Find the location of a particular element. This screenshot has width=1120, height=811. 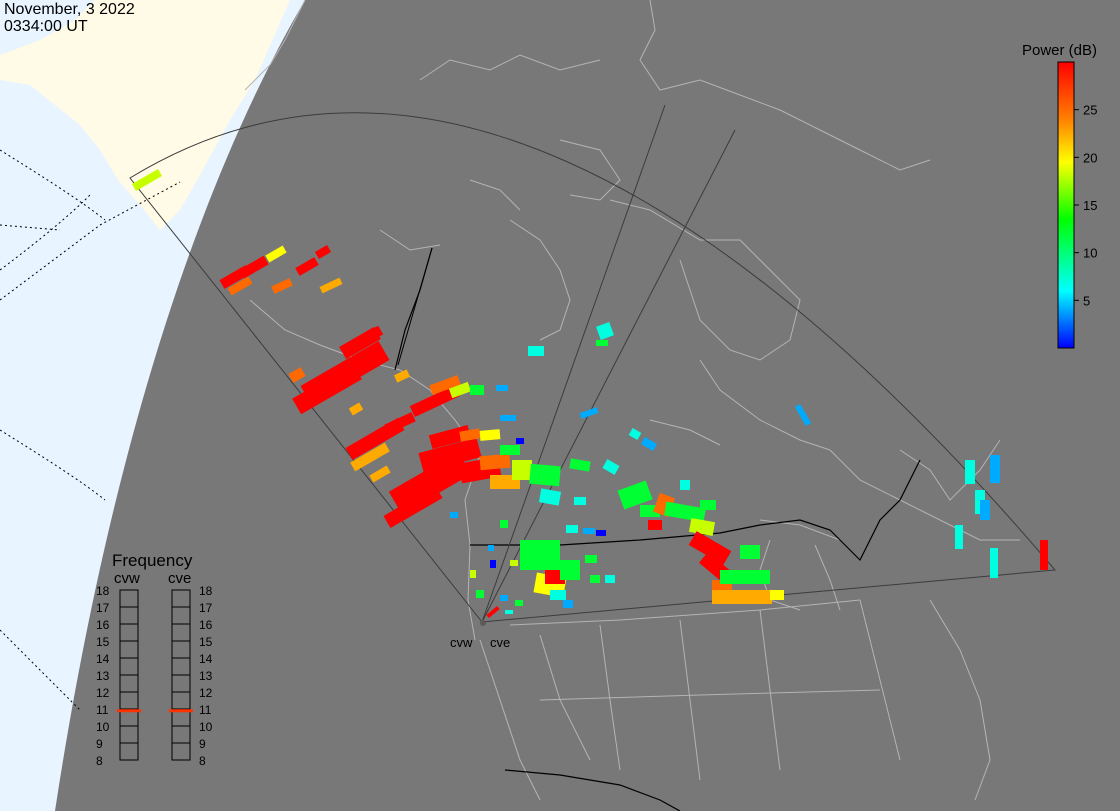

frequency-scale-label: 12 is located at coordinates (103, 693).